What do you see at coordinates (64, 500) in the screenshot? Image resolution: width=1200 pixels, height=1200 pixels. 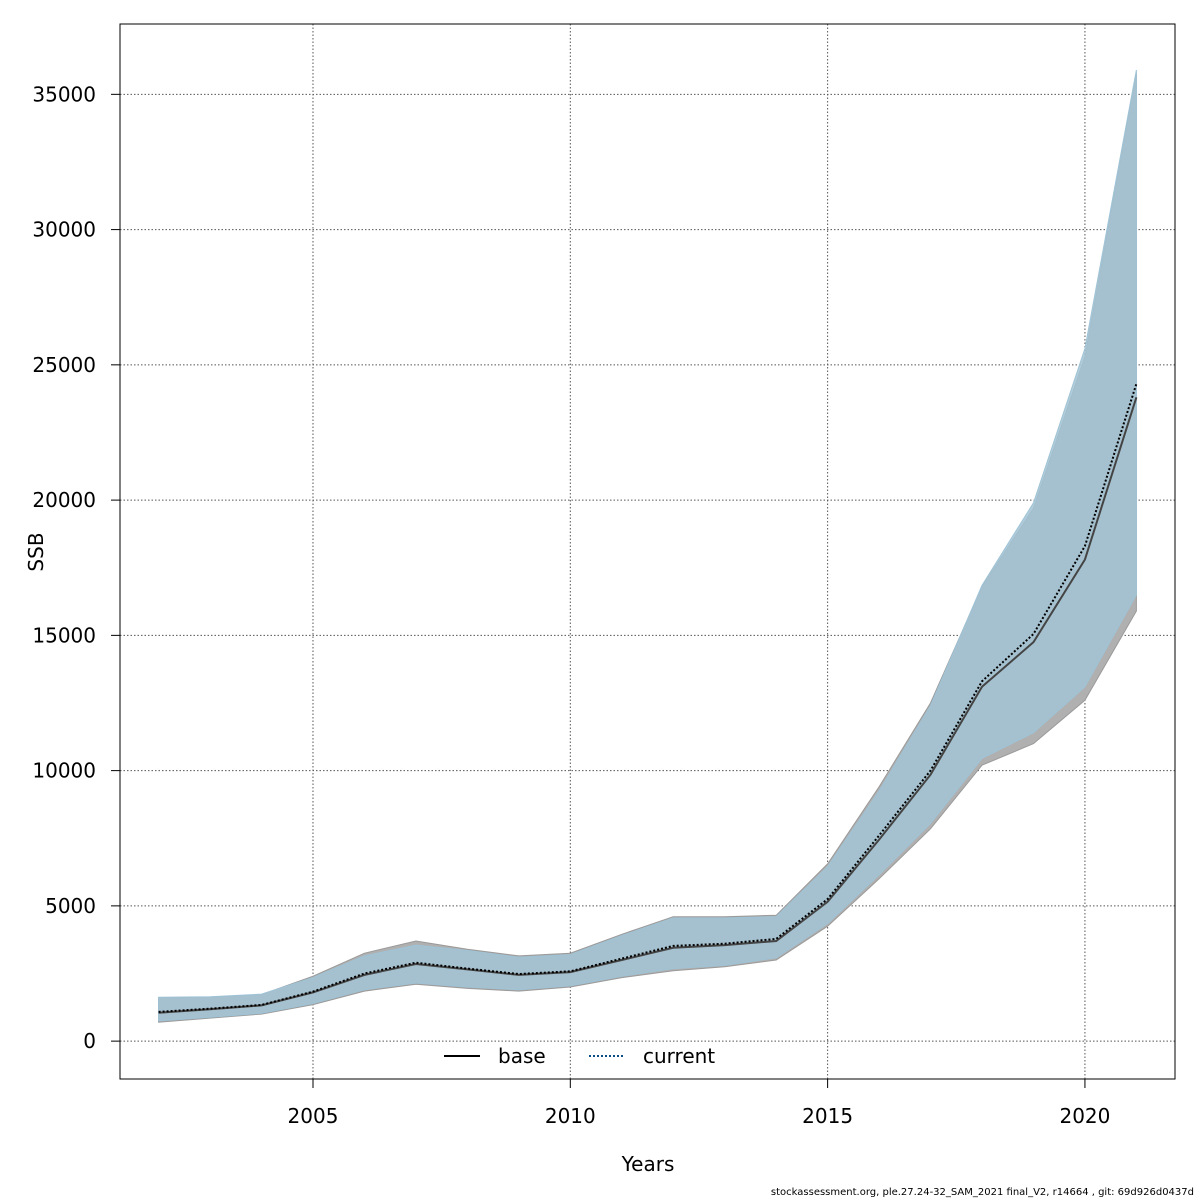 I see `y-tick-label: 20000` at bounding box center [64, 500].